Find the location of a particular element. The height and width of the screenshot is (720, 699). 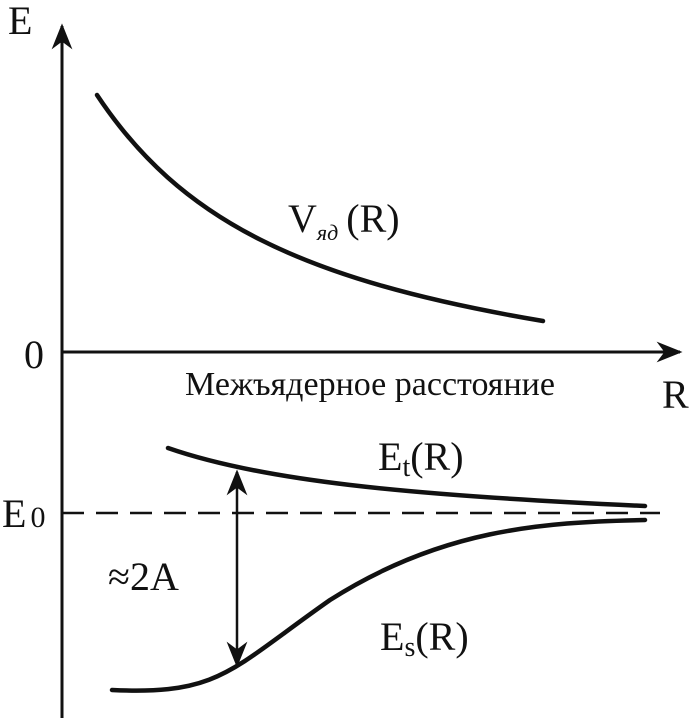

triplet-label: Et(R) is located at coordinates (421, 458).